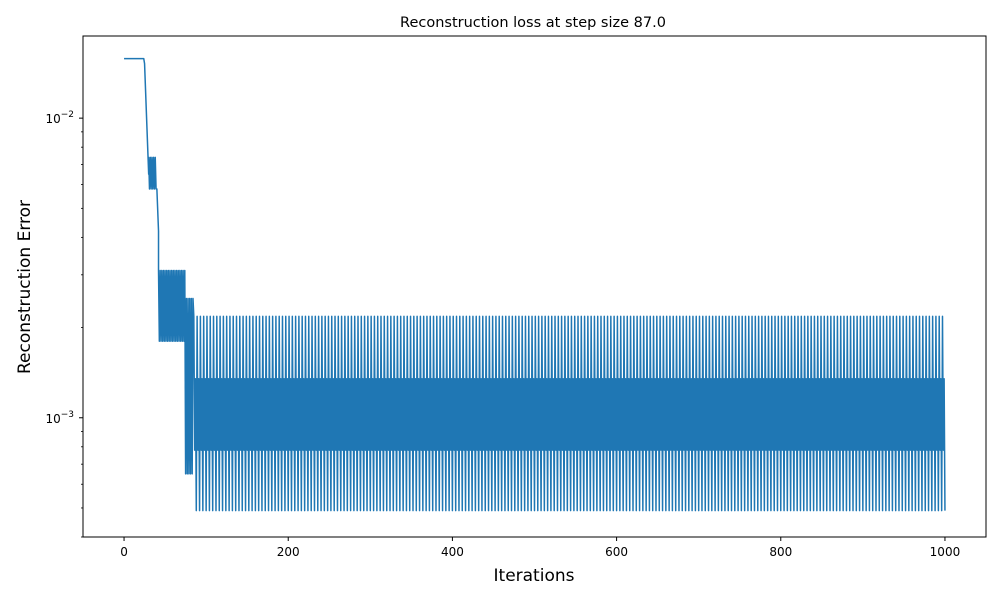 Image resolution: width=1000 pixels, height=600 pixels. What do you see at coordinates (780, 552) in the screenshot?
I see `x-tick-label: 800` at bounding box center [780, 552].